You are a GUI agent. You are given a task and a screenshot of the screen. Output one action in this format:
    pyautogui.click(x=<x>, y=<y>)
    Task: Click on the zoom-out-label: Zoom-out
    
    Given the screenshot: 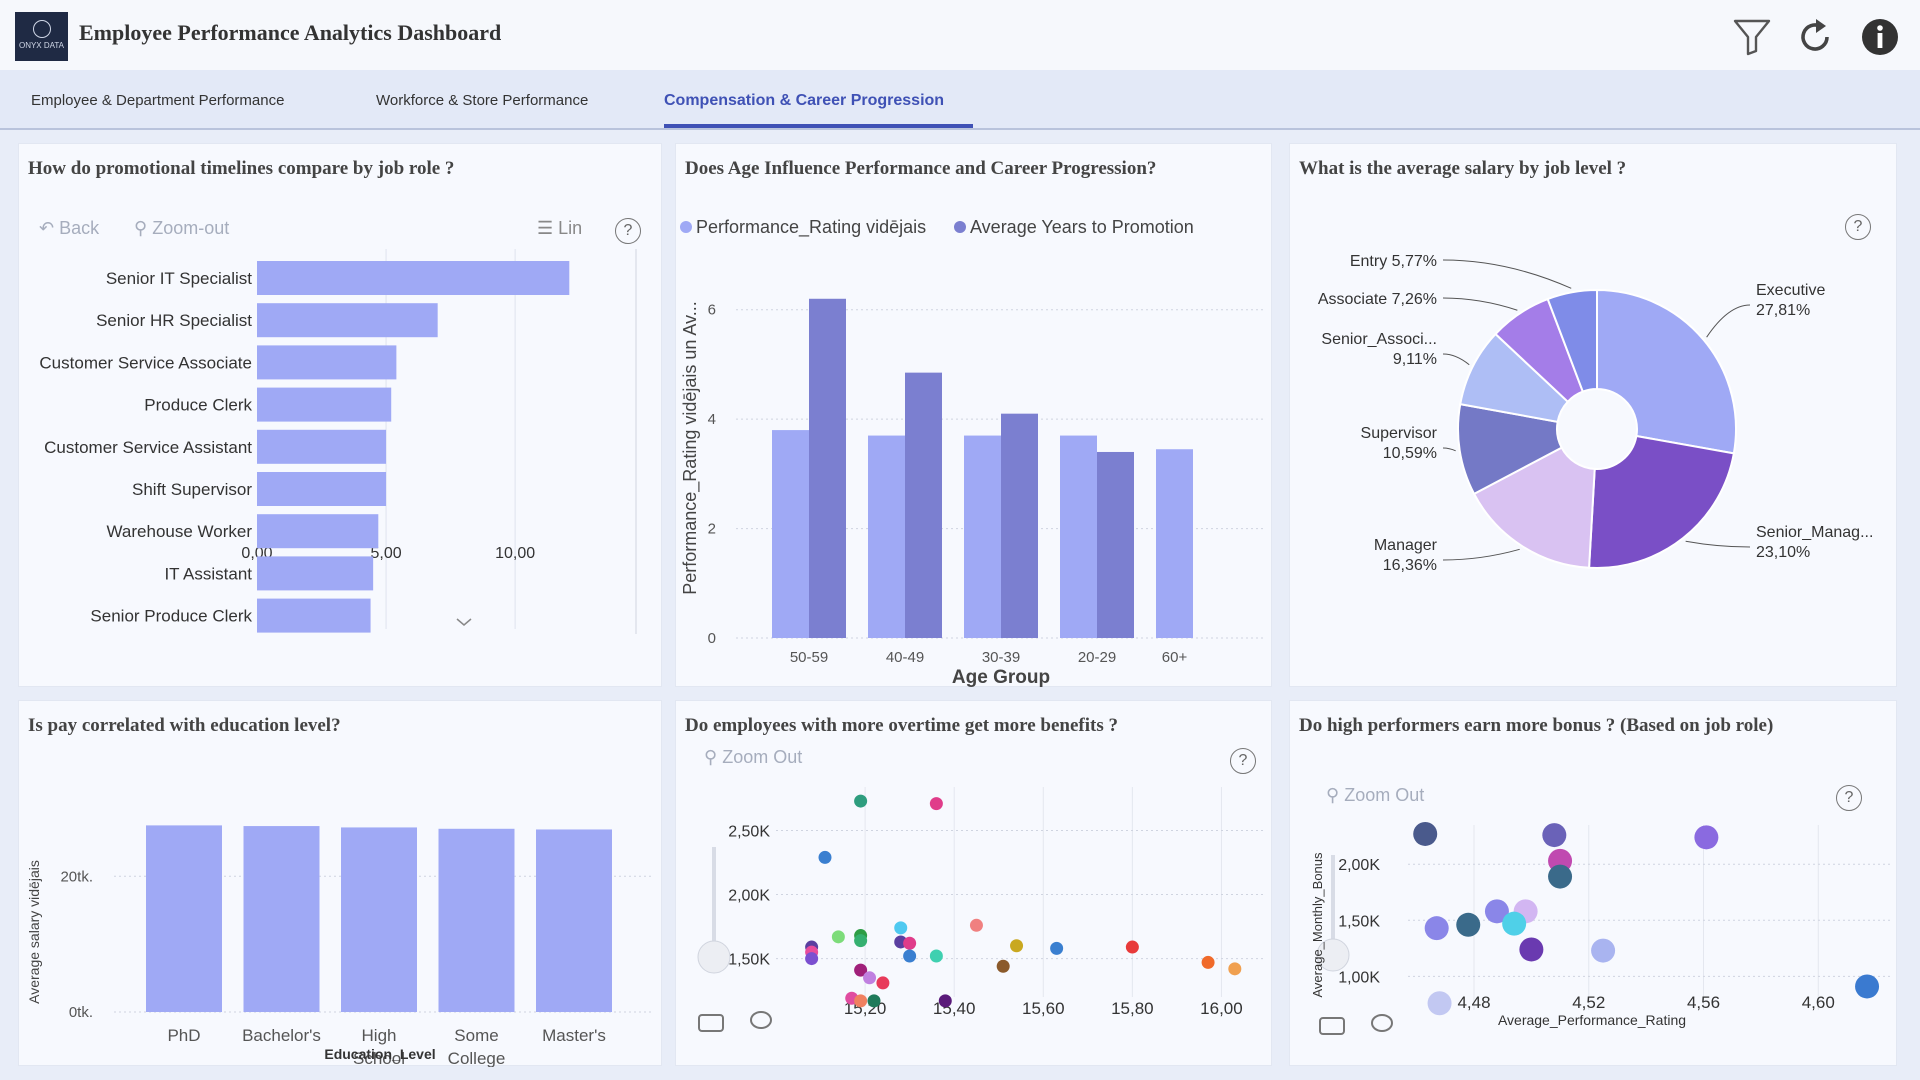 What is the action you would take?
    pyautogui.click(x=191, y=228)
    